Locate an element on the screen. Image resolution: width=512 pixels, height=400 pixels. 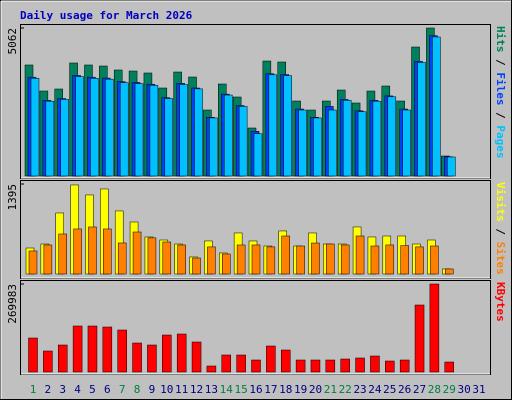
y-tick-label: 5062 is located at coordinates (12, 41).